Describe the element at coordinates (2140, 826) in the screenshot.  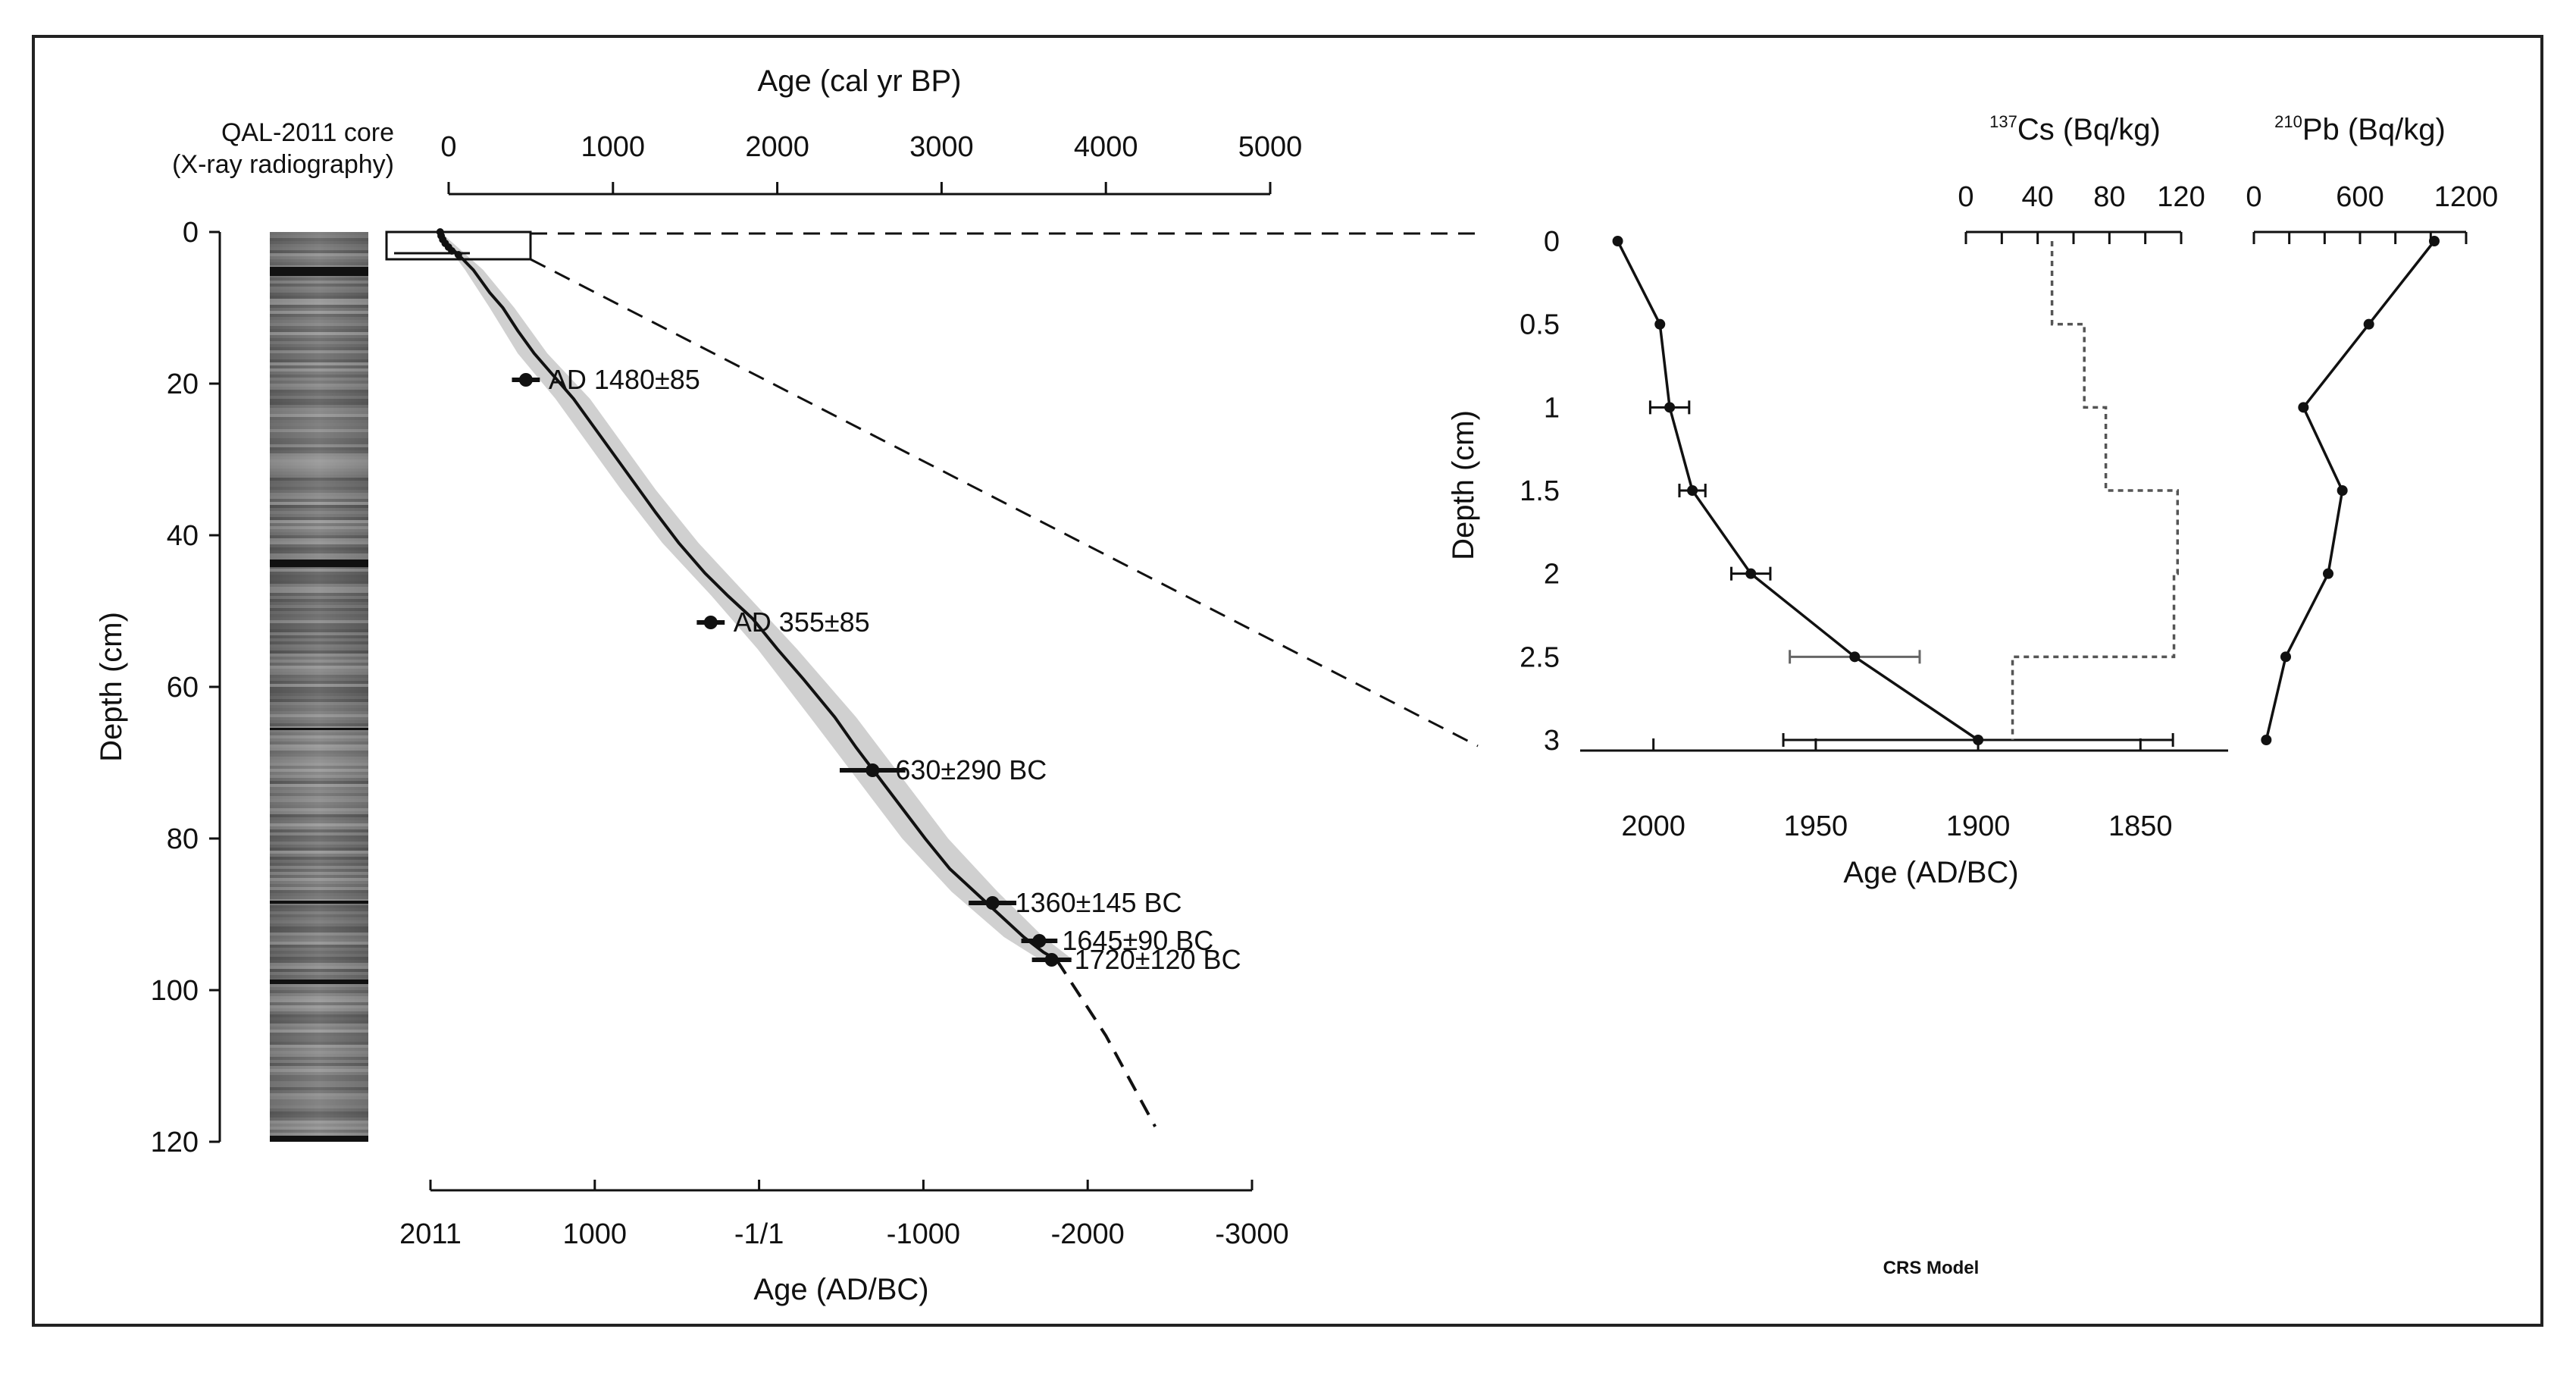
I see `crs-age-tick-label: 1850` at that location.